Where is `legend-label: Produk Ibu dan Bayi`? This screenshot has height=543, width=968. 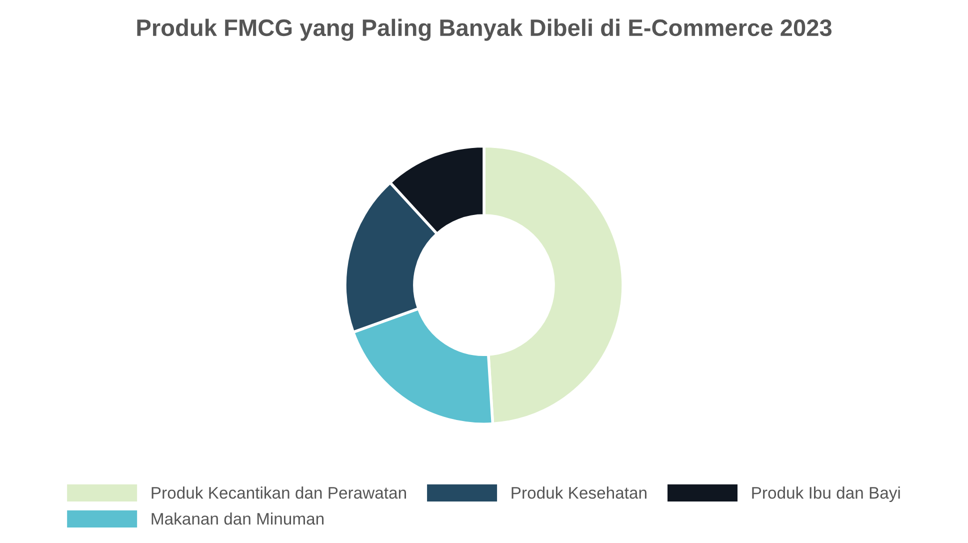 legend-label: Produk Ibu dan Bayi is located at coordinates (826, 494).